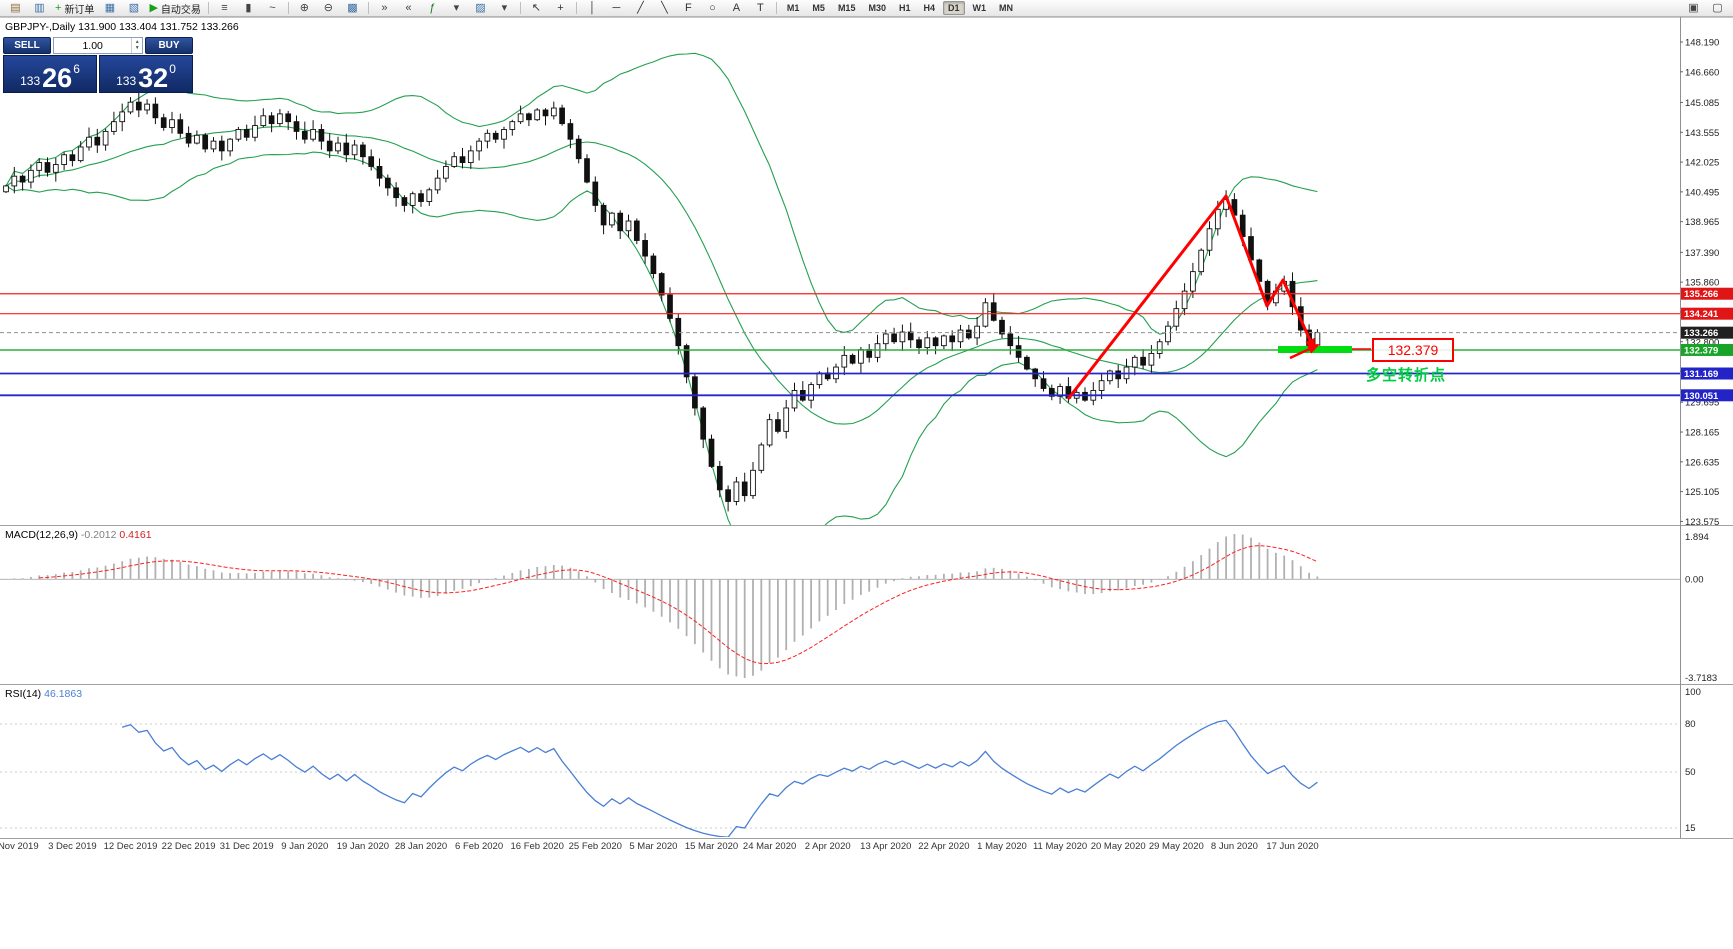 The width and height of the screenshot is (1733, 949). I want to click on price-tag-label: 133.266, so click(1701, 333).